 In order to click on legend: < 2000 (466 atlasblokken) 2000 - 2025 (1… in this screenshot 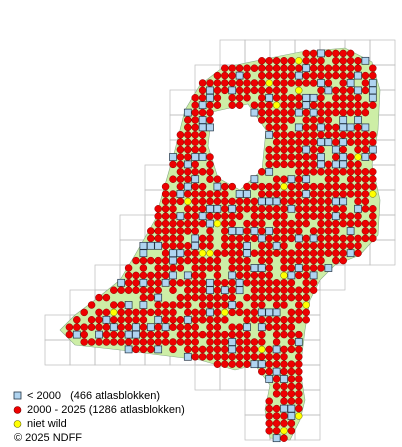, I will do `click(99, 417)`.